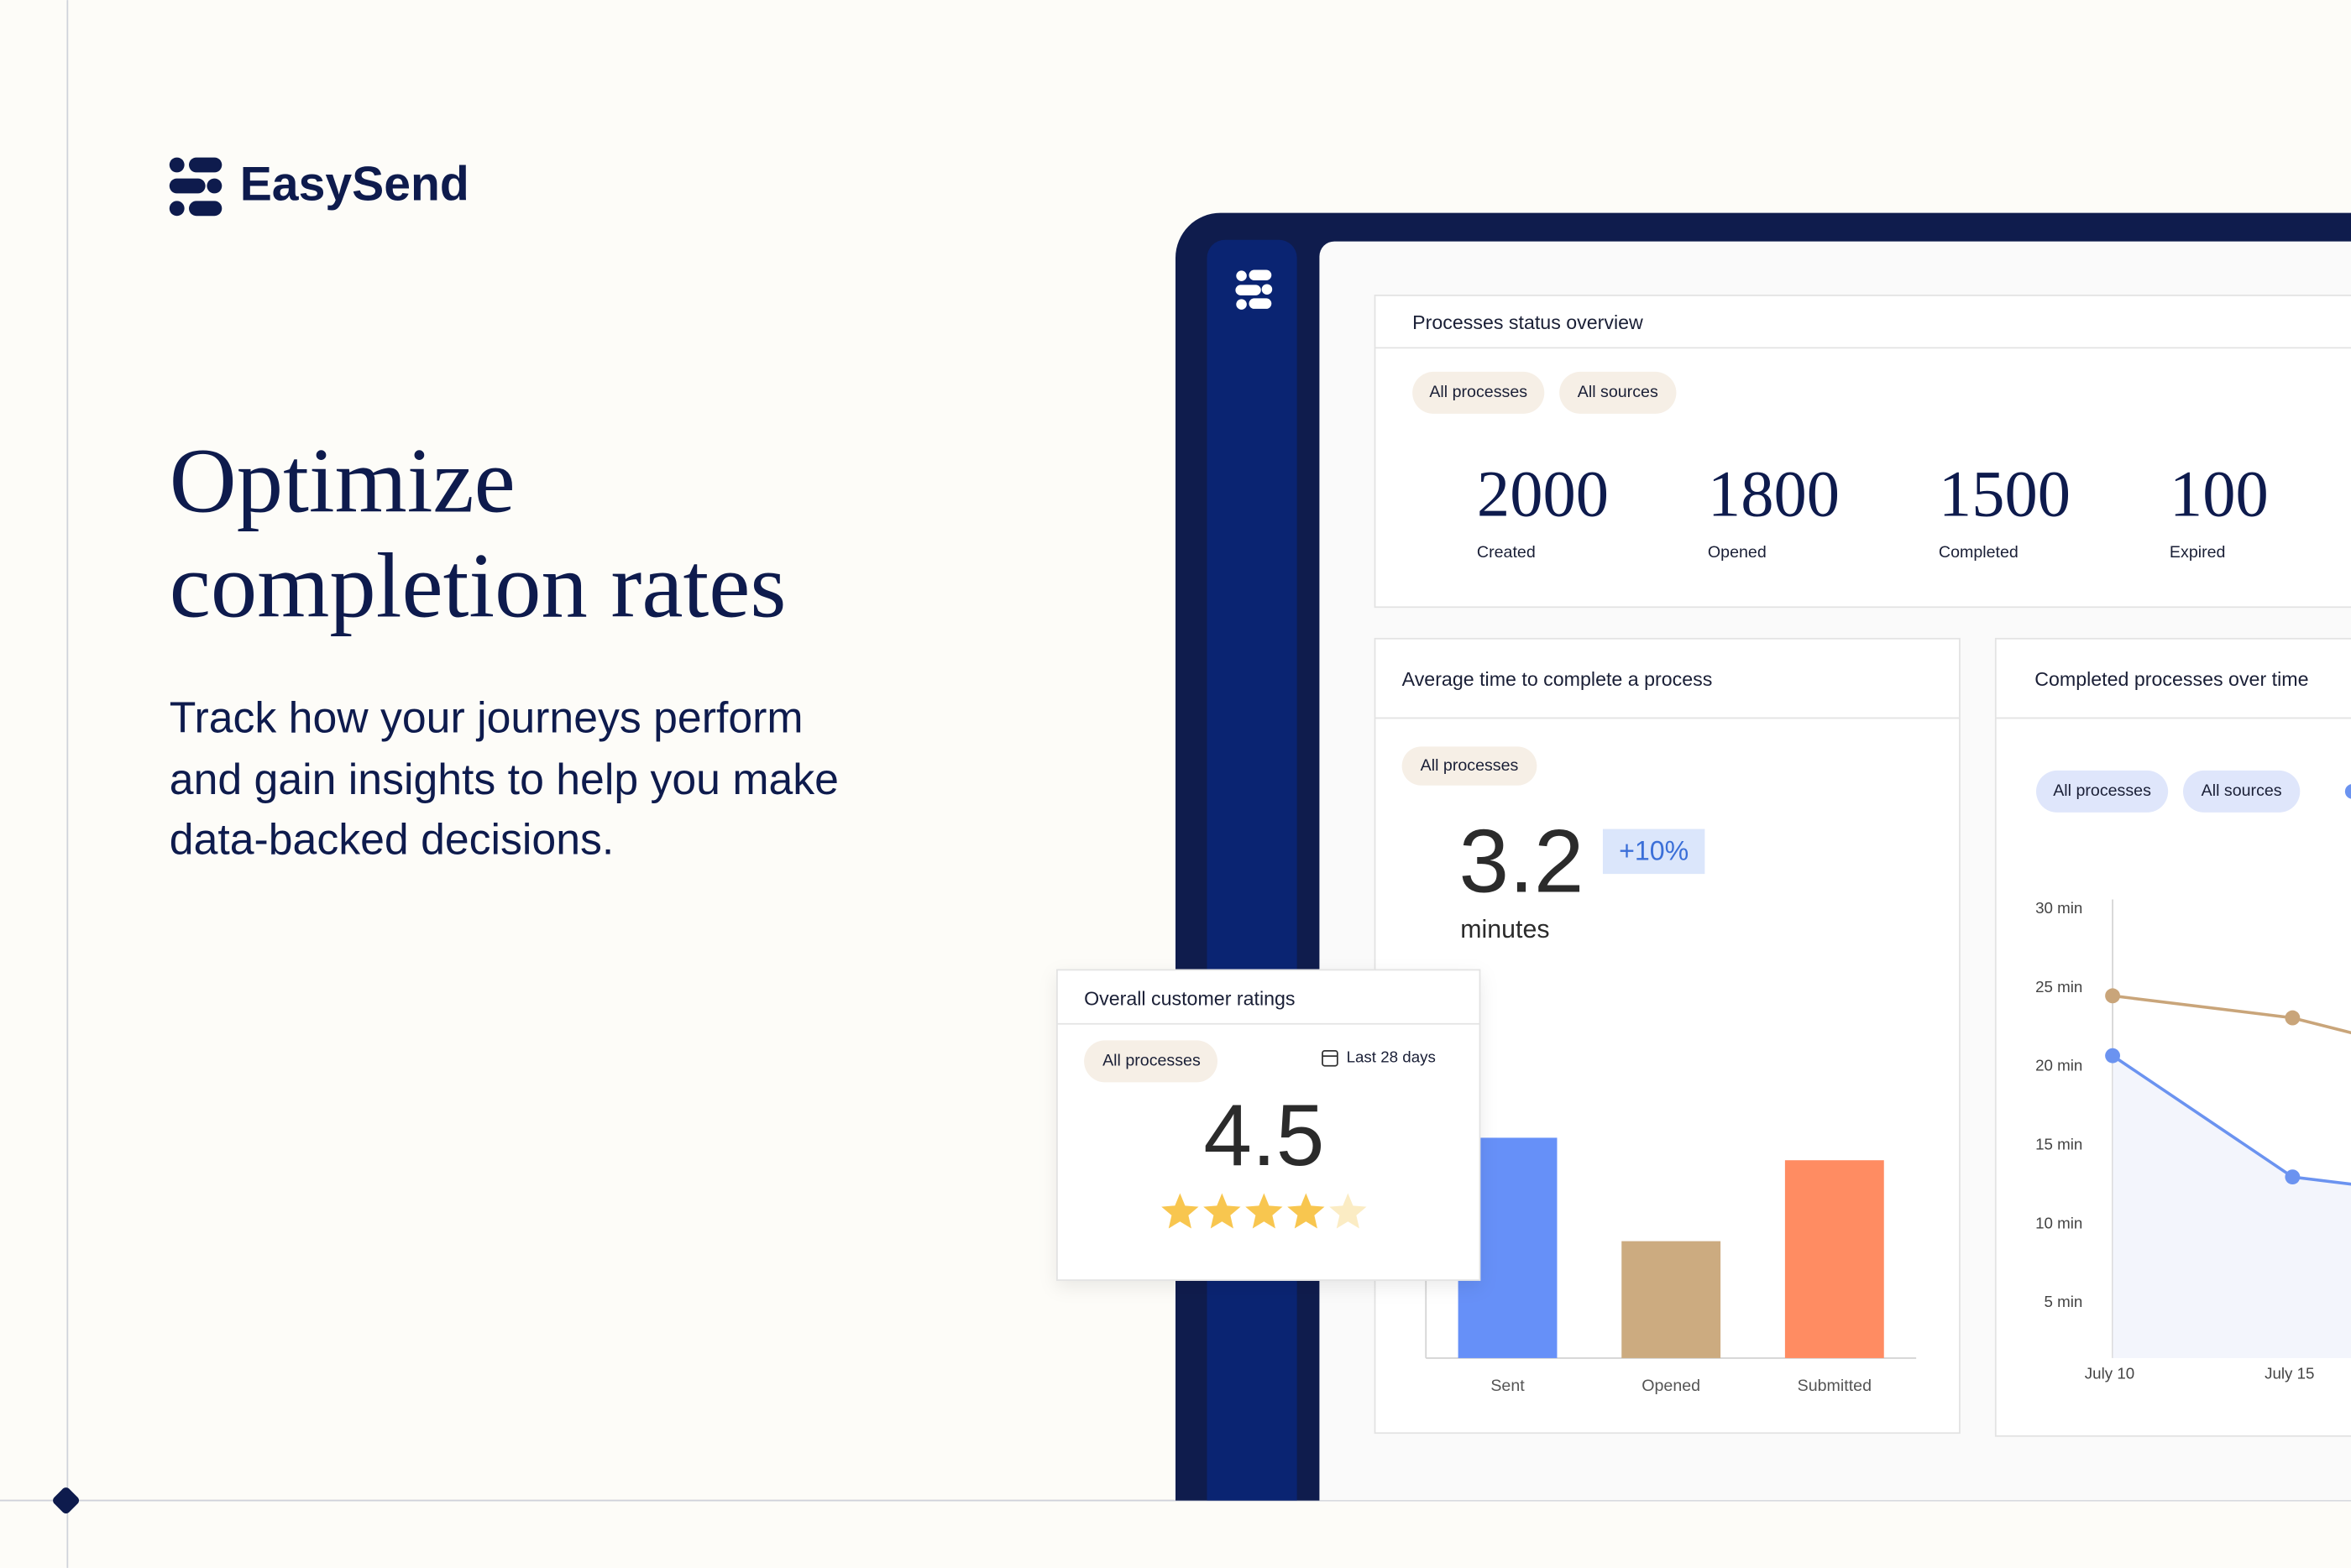 The image size is (2351, 1568). Describe the element at coordinates (2289, 1373) in the screenshot. I see `x-tick-label: July 15` at that location.